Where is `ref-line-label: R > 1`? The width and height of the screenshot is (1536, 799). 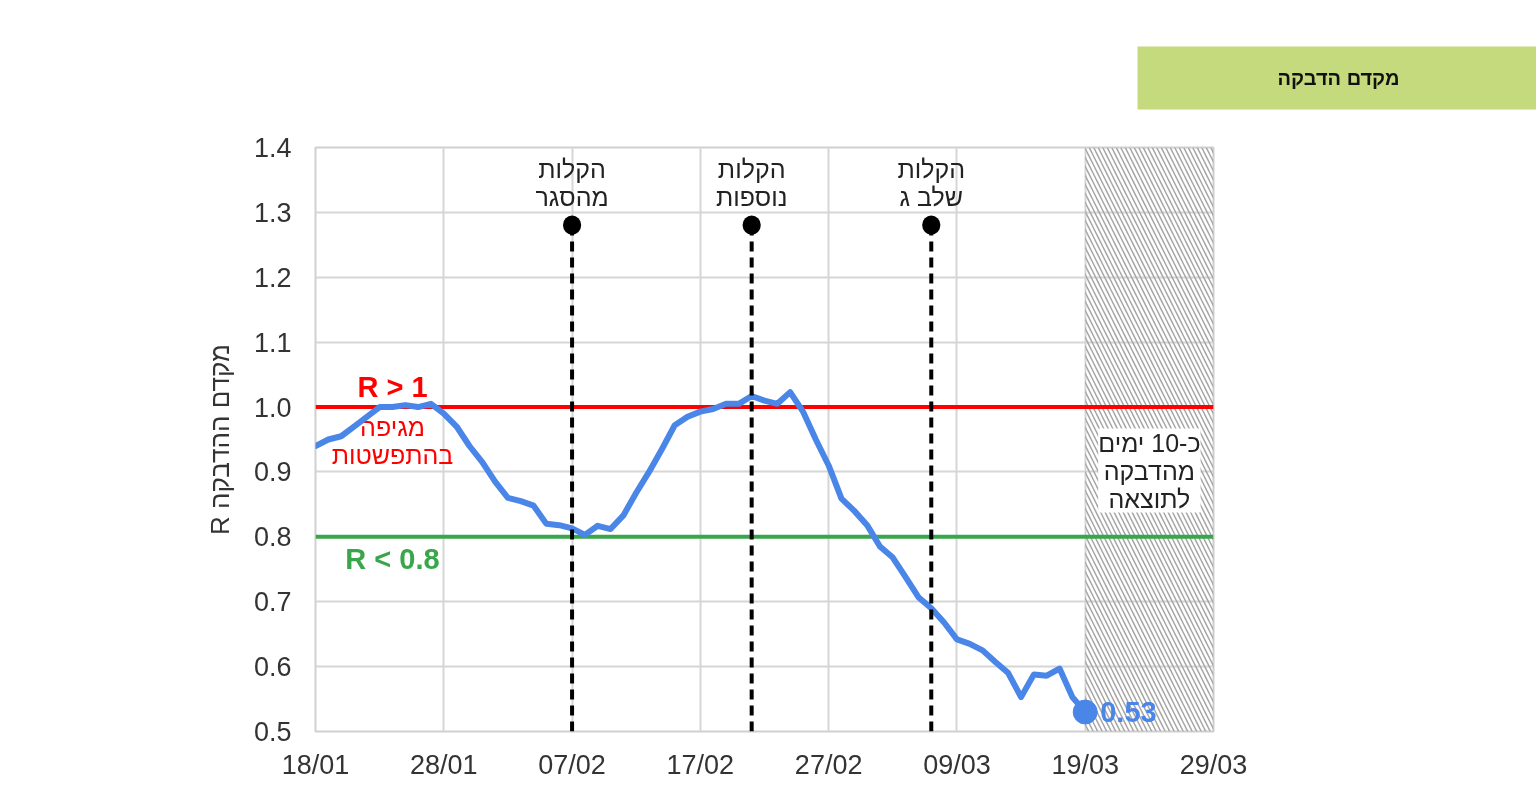
ref-line-label: R > 1 is located at coordinates (392, 387).